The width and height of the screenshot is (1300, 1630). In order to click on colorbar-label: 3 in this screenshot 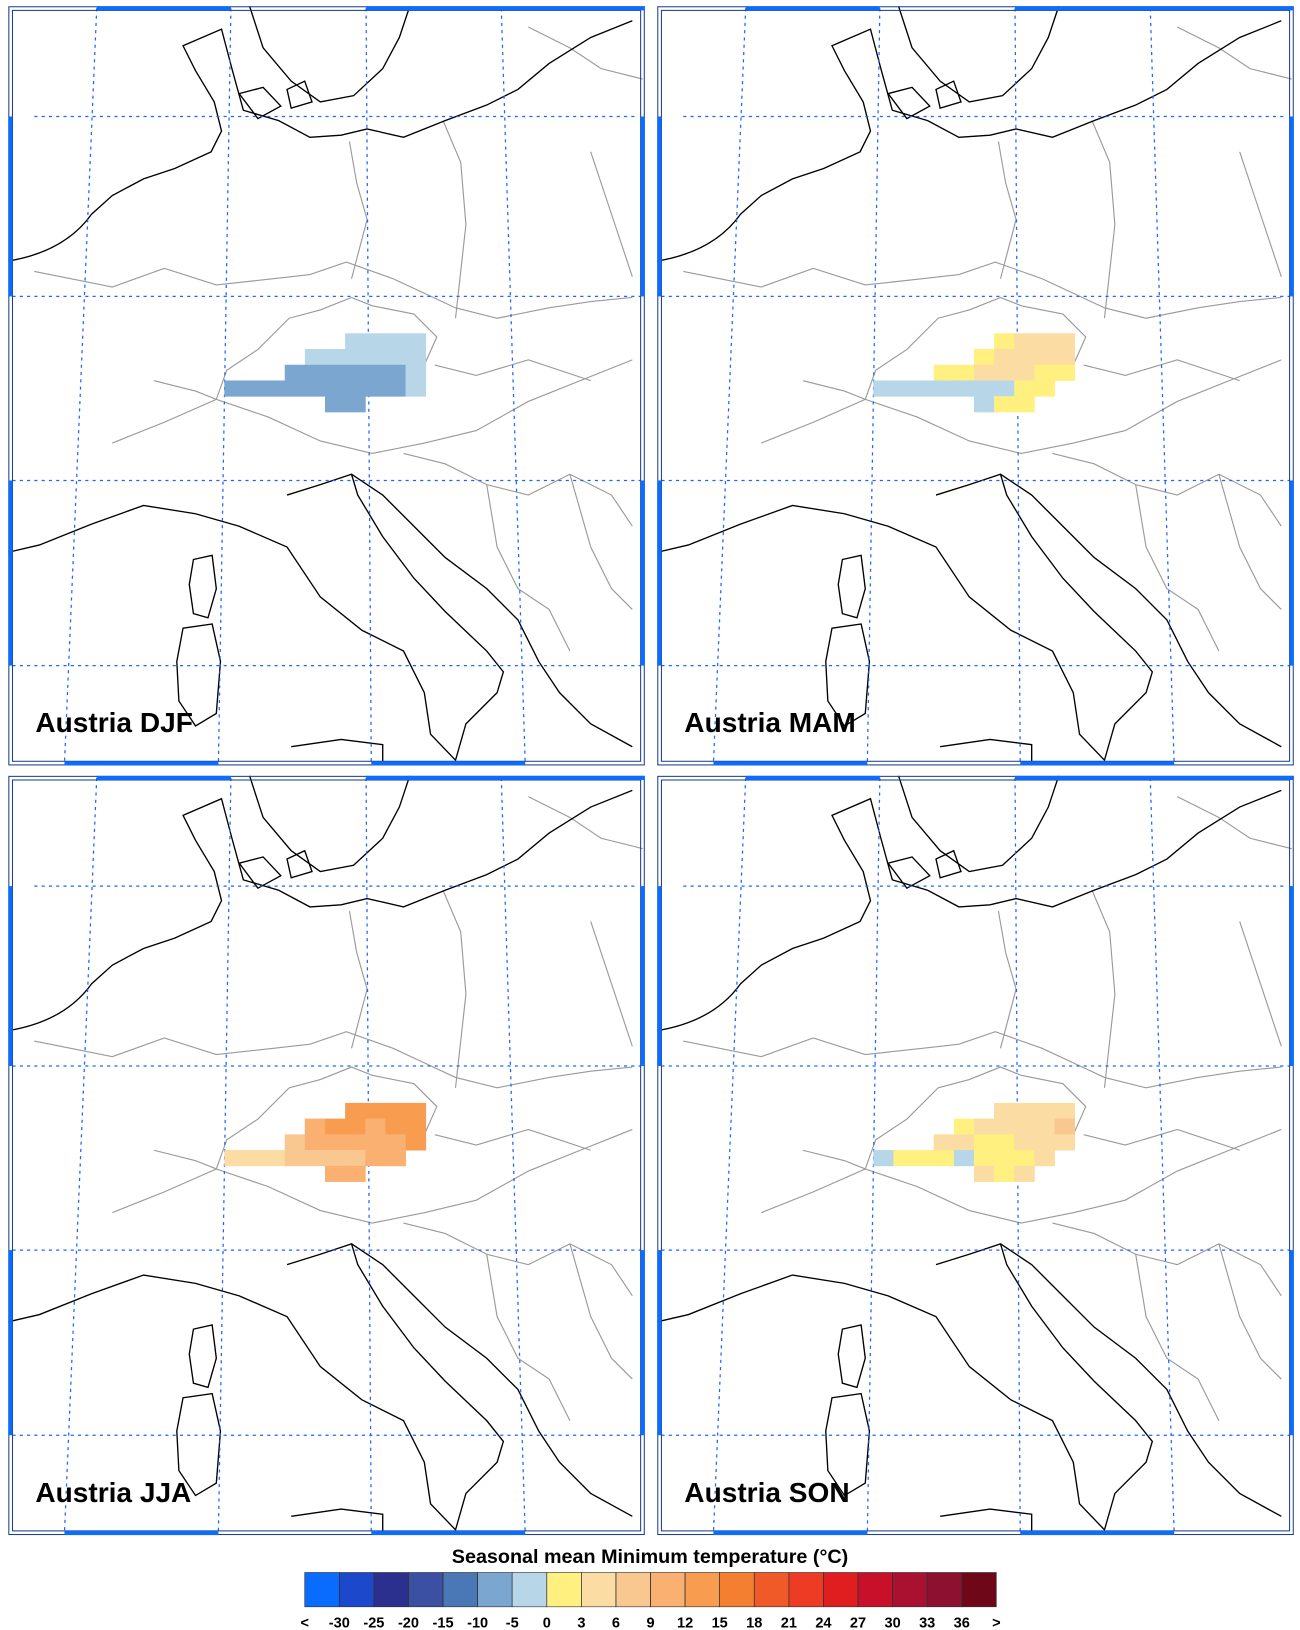, I will do `click(581, 1622)`.